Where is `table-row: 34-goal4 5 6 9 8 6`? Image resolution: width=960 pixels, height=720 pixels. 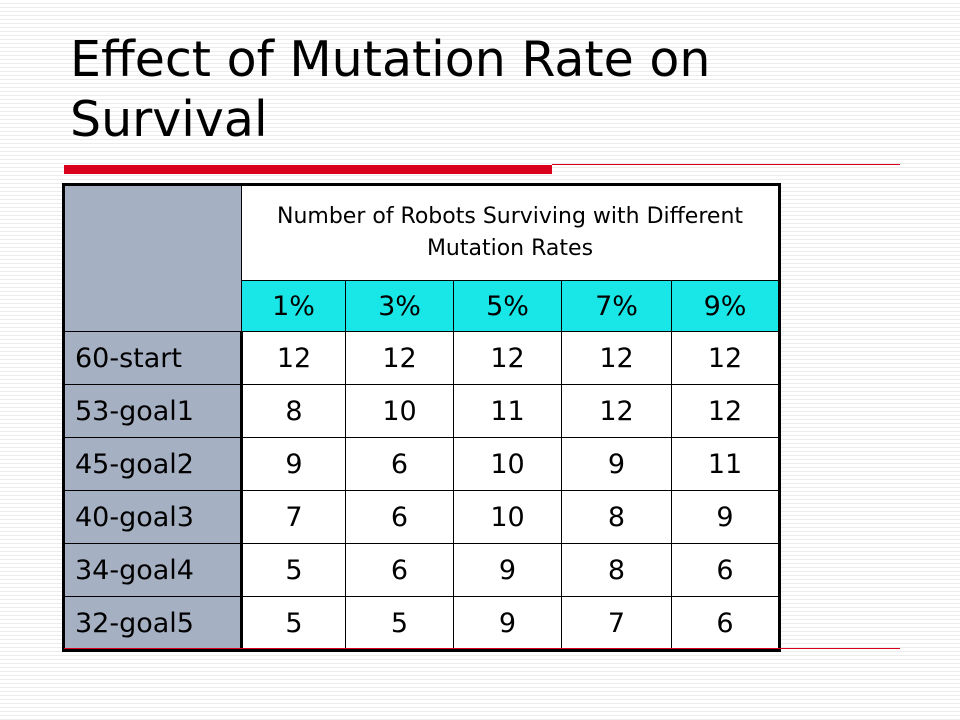 table-row: 34-goal4 5 6 9 8 6 is located at coordinates (421, 570).